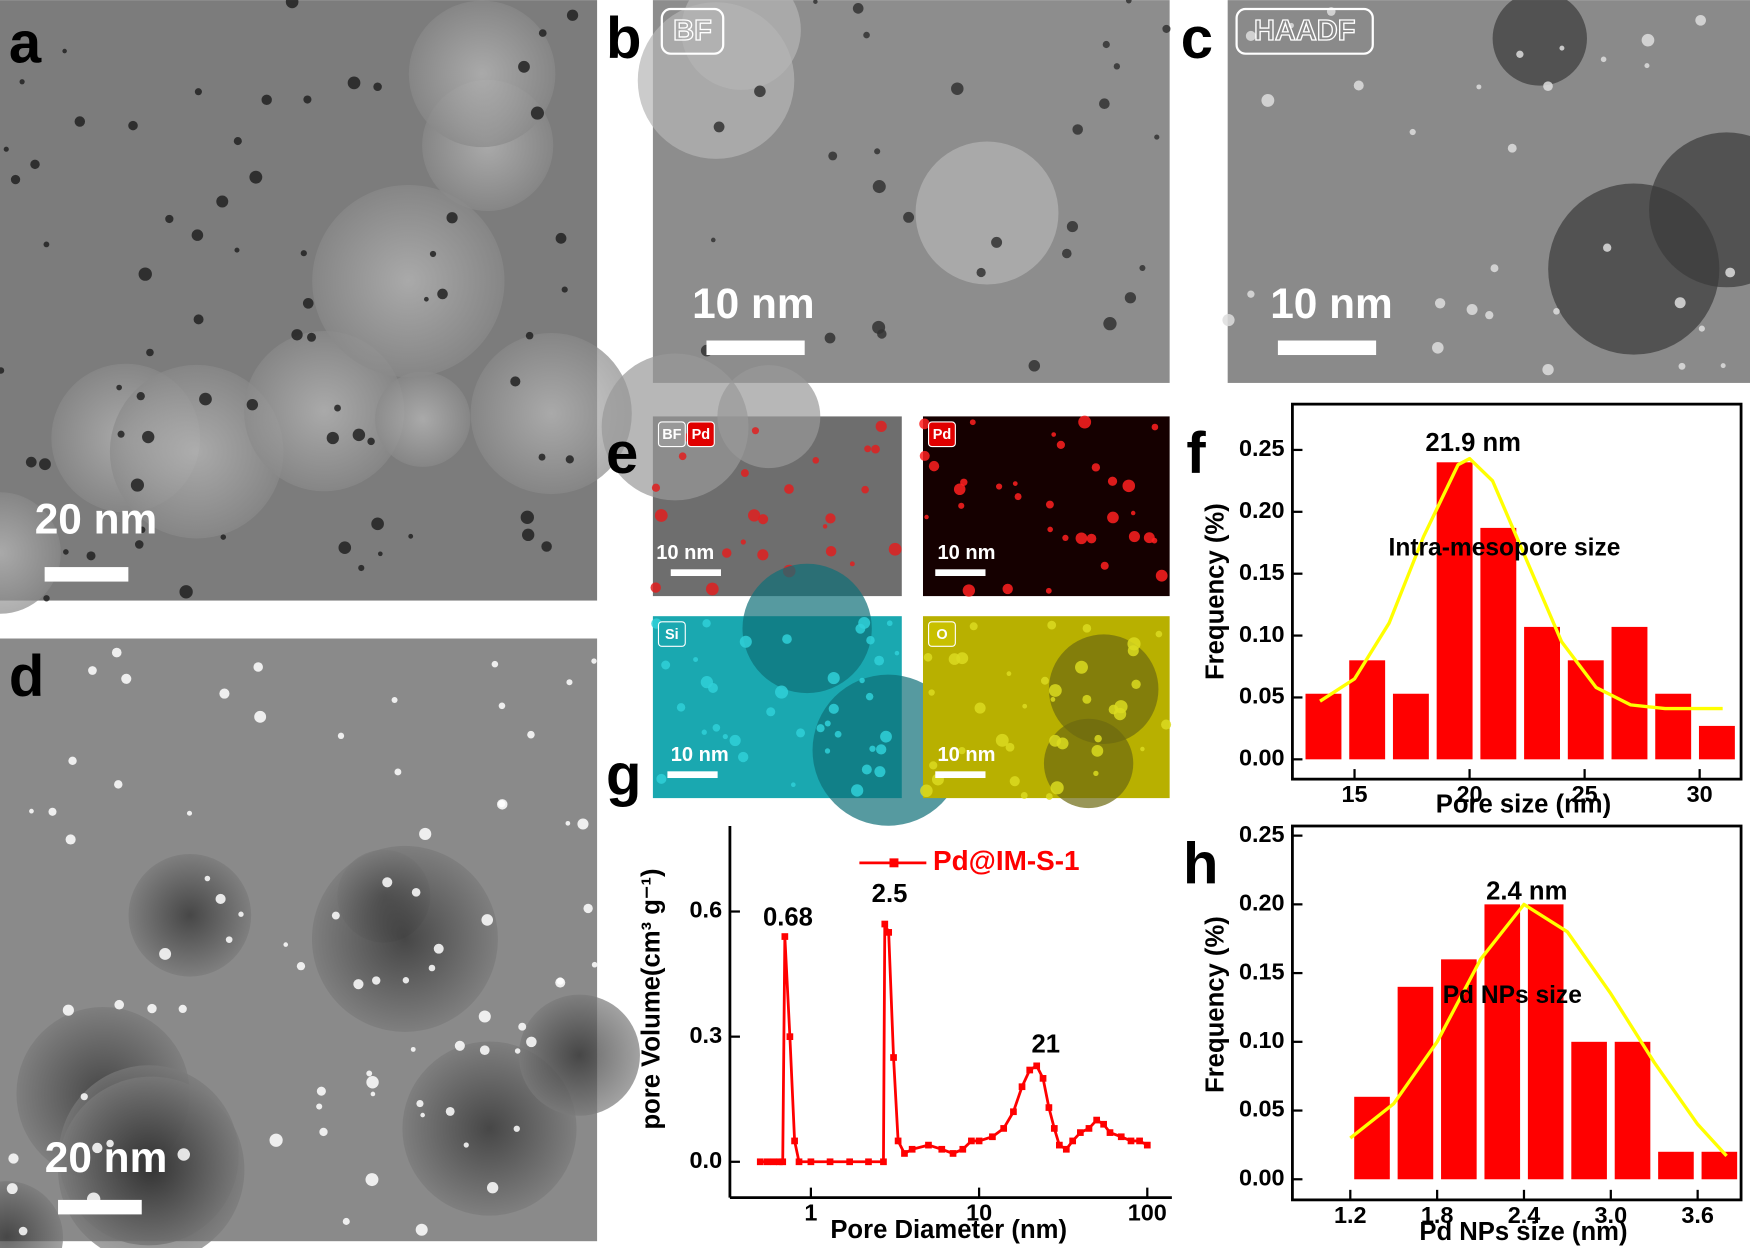  Describe the element at coordinates (26, 676) in the screenshot. I see `panel-label: d` at that location.